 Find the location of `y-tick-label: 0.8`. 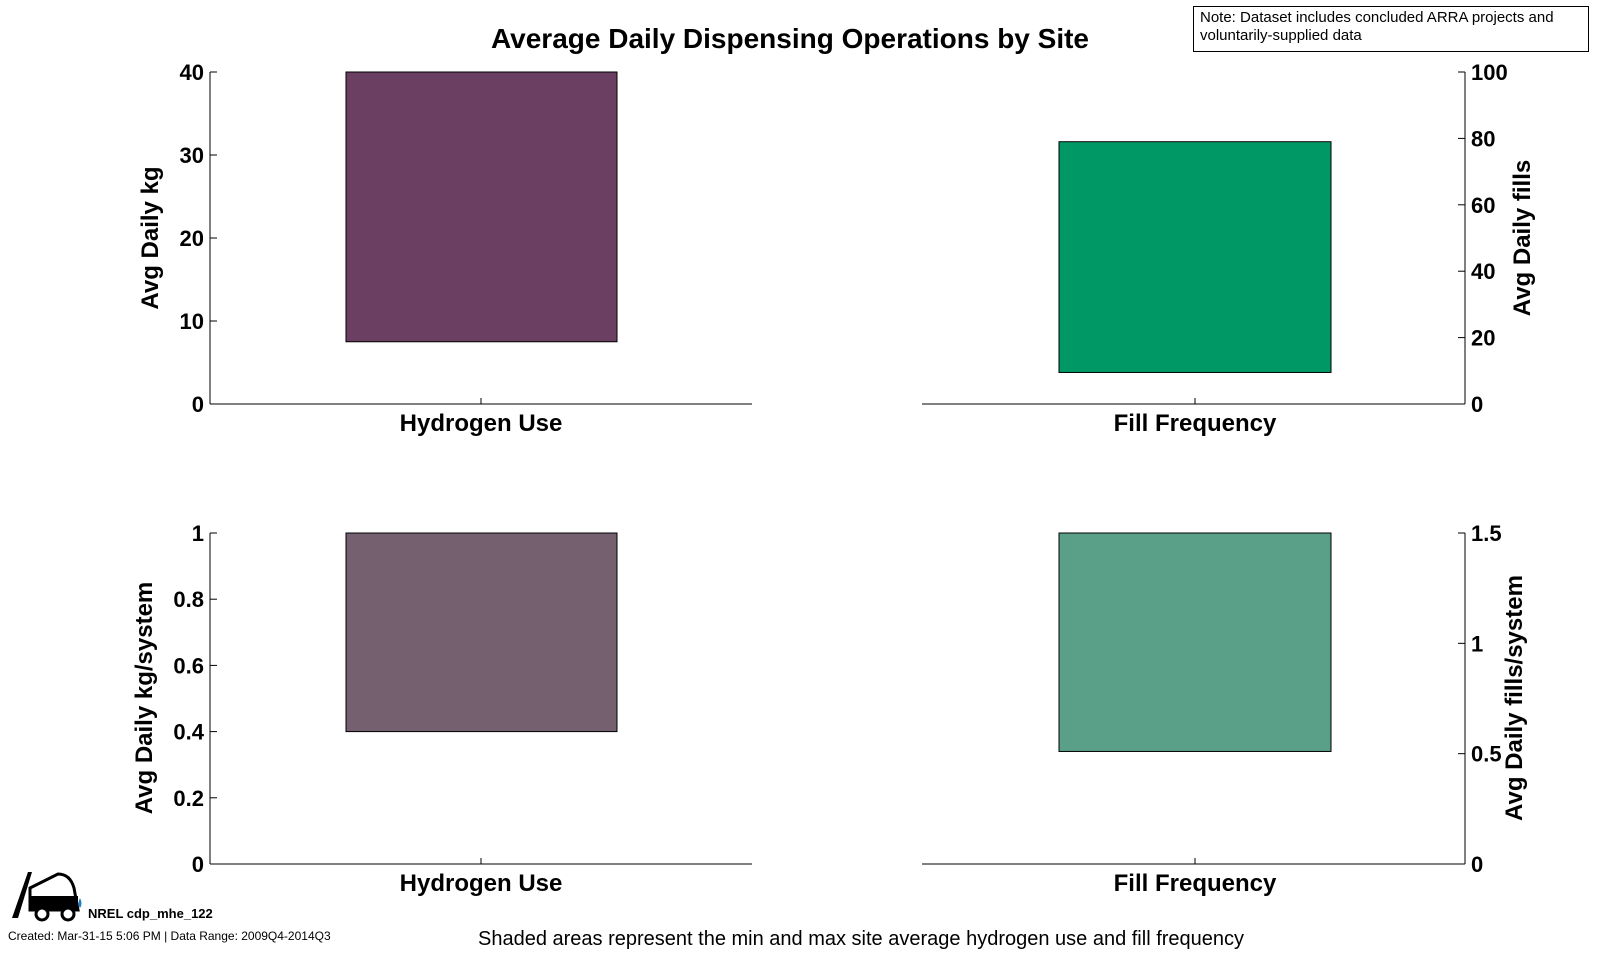

y-tick-label: 0.8 is located at coordinates (188, 599).